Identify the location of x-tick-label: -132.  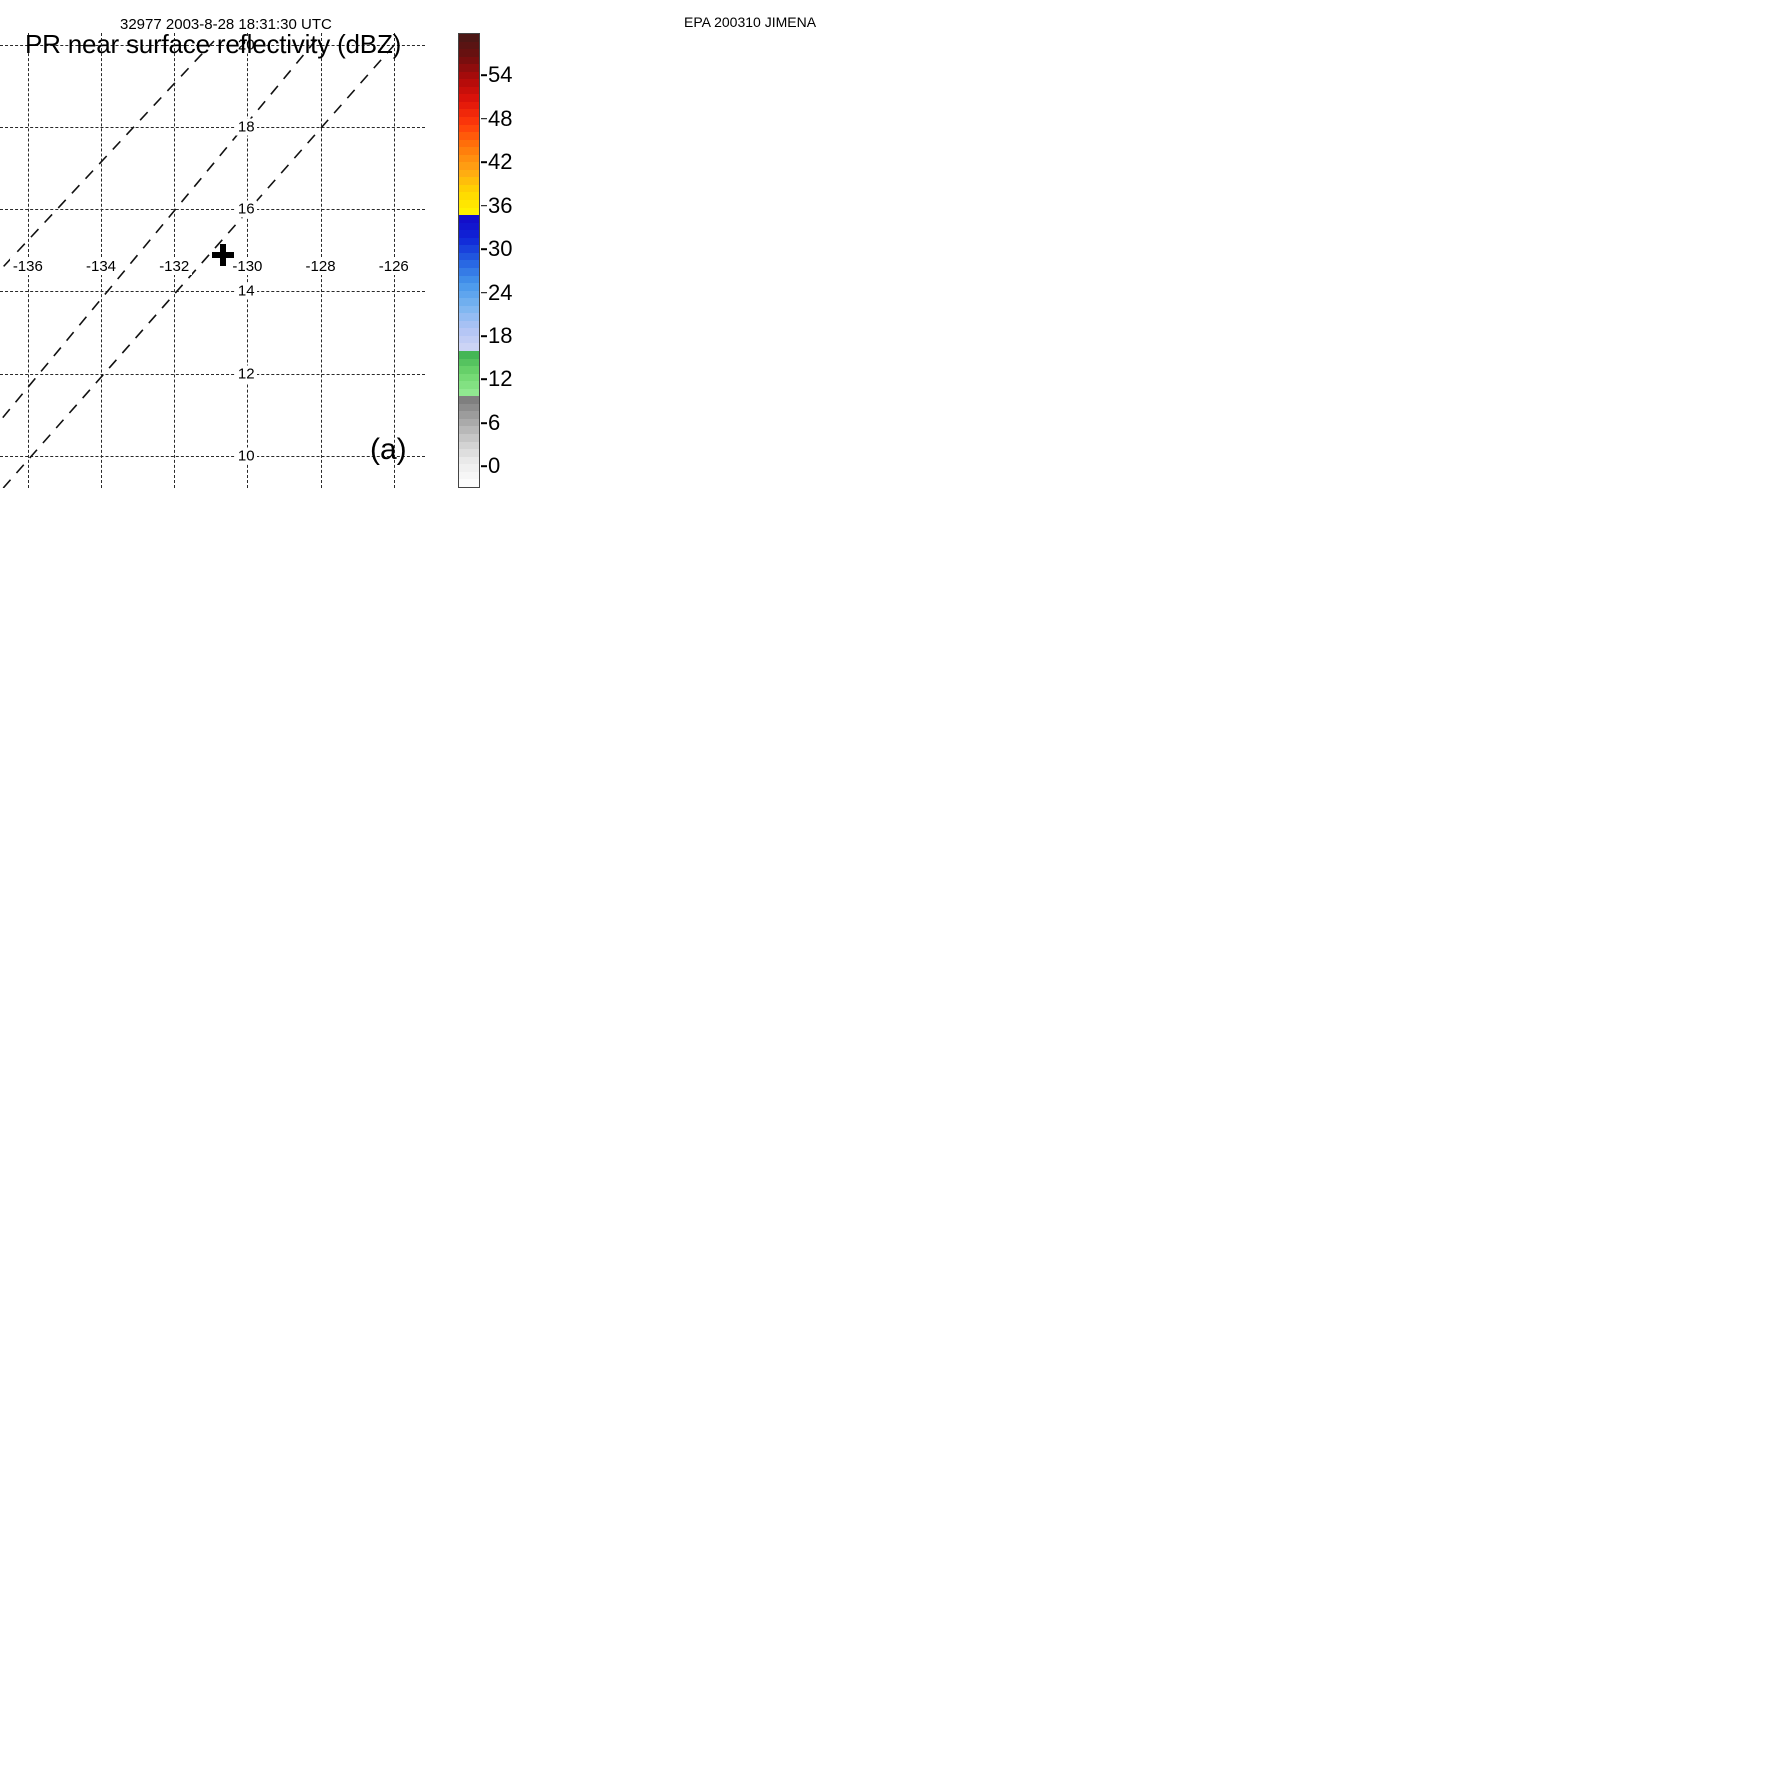
(174, 267).